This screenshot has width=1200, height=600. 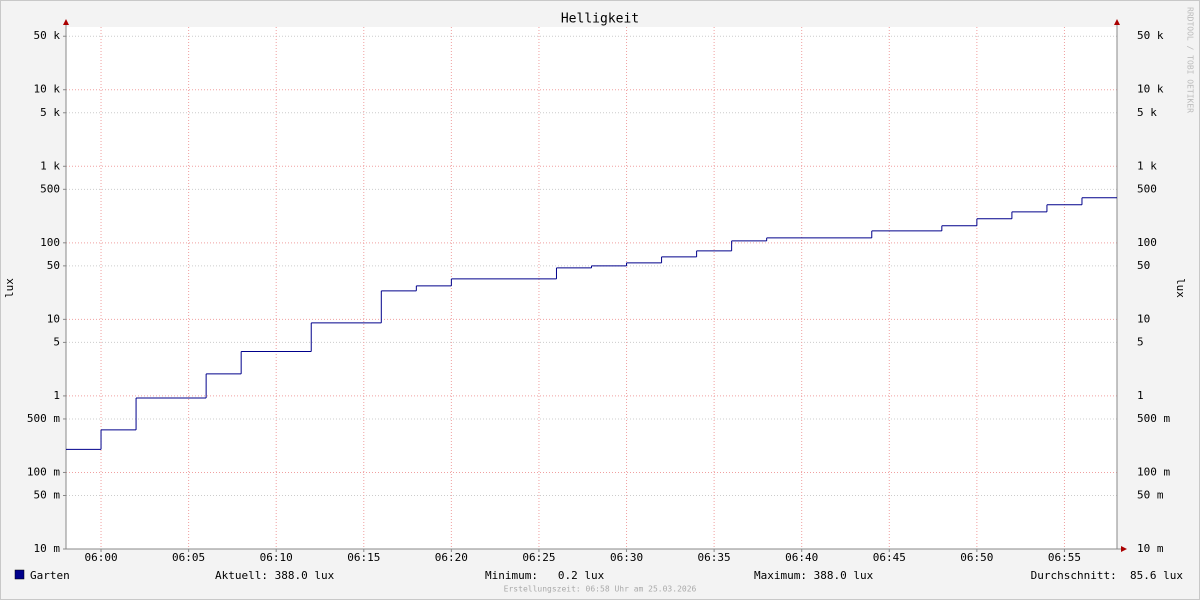 I want to click on x-tick-label: 06:15, so click(x=363, y=557).